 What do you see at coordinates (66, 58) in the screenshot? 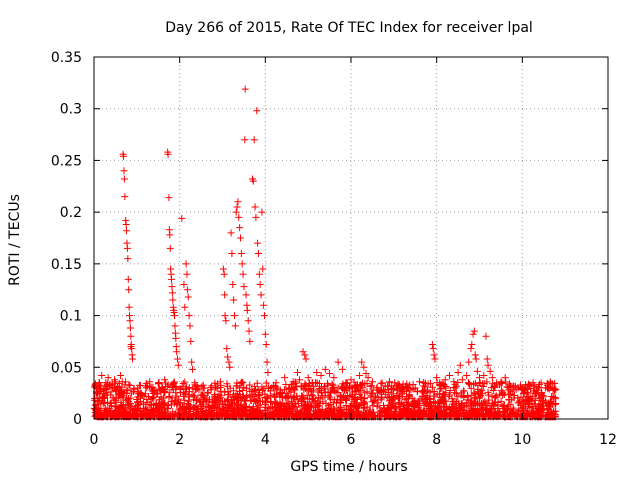
I see `y-tick-label: 0.35` at bounding box center [66, 58].